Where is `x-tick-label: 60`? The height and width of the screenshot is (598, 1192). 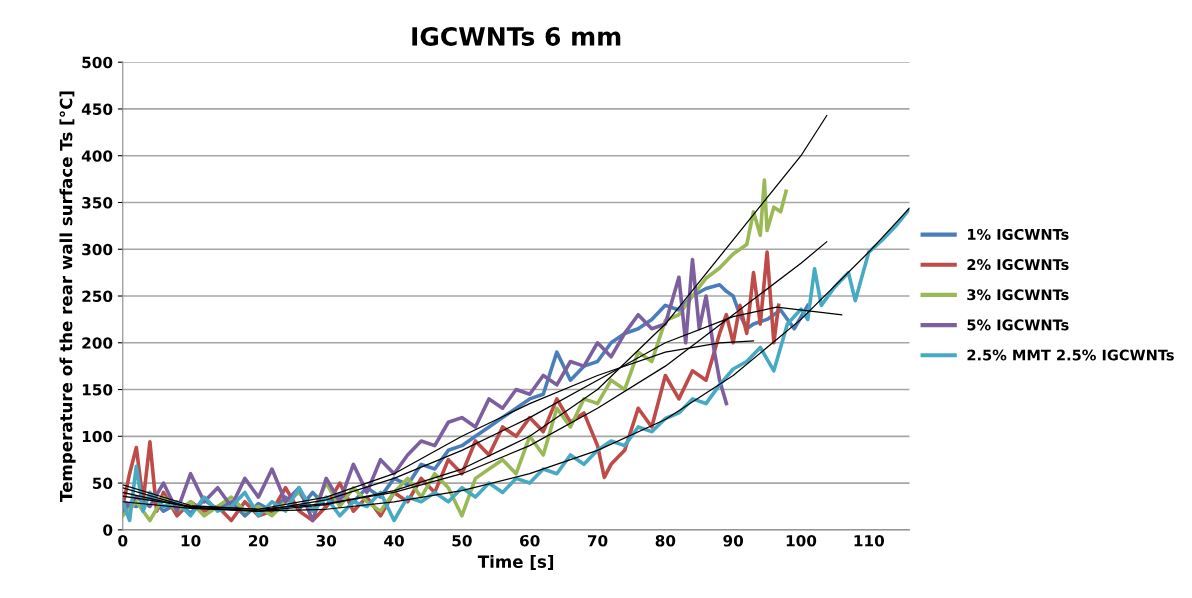
x-tick-label: 60 is located at coordinates (530, 540).